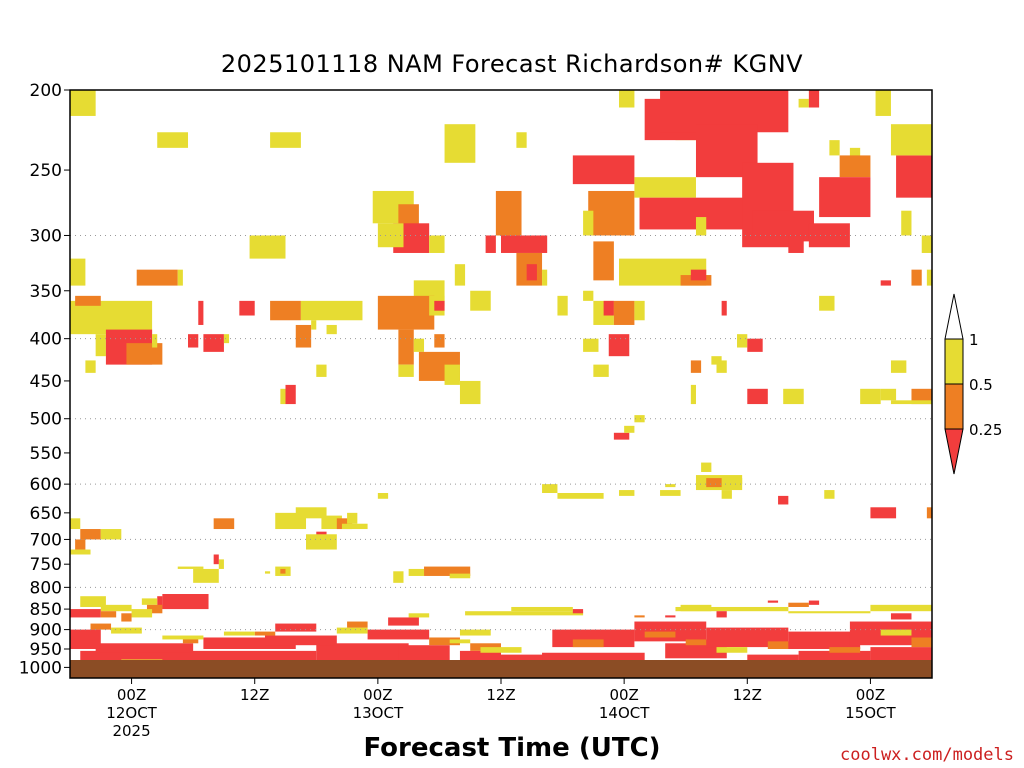 Image resolution: width=1024 pixels, height=768 pixels. Describe the element at coordinates (46, 91) in the screenshot. I see `y-tick-label: 200` at that location.